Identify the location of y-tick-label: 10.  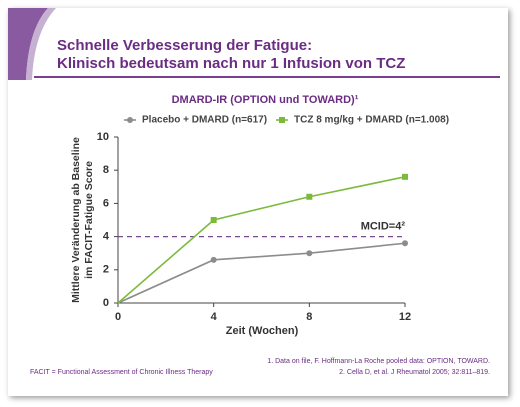
(103, 137).